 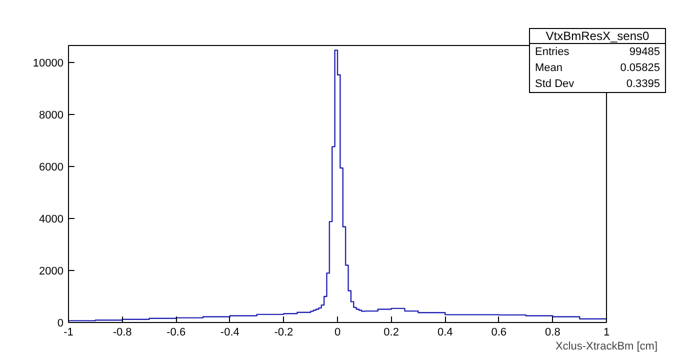 I want to click on x-tick-label: 1, so click(x=606, y=332).